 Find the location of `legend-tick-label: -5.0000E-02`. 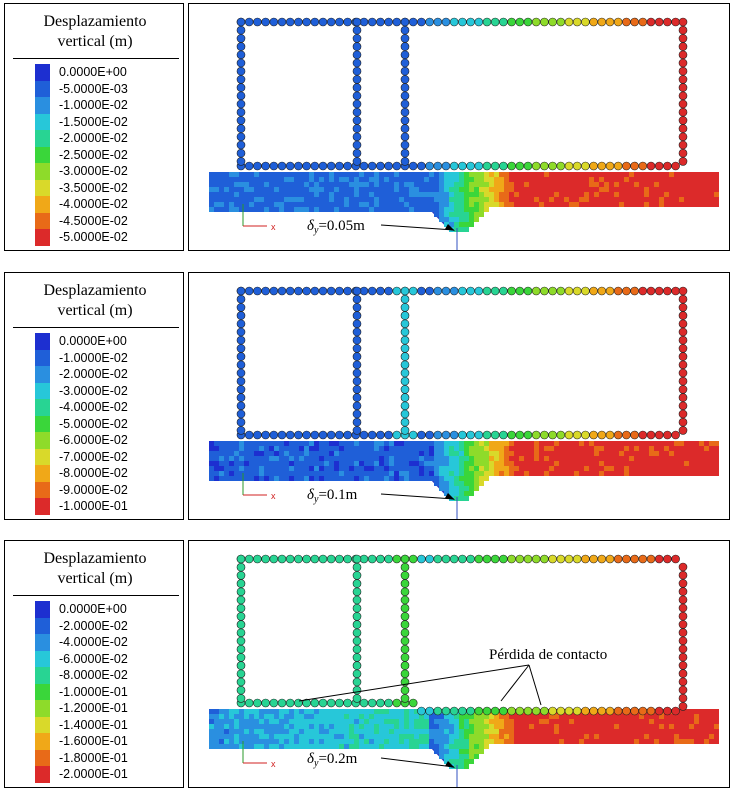

legend-tick-label: -5.0000E-02 is located at coordinates (93, 423).